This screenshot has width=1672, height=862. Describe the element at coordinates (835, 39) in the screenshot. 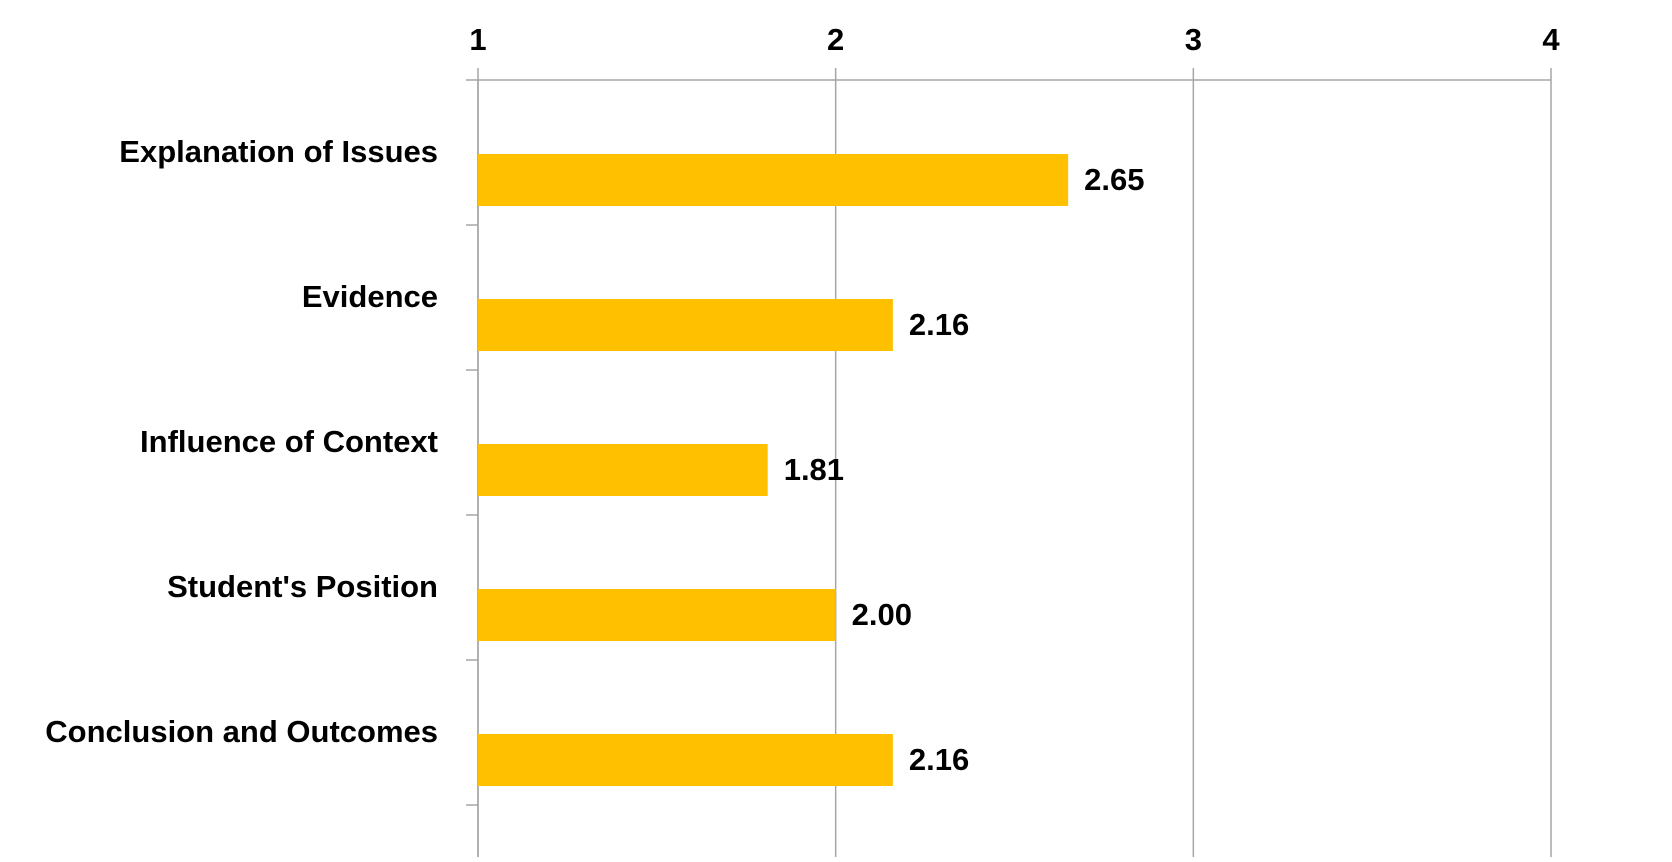

I see `x-tick-label: 2` at that location.